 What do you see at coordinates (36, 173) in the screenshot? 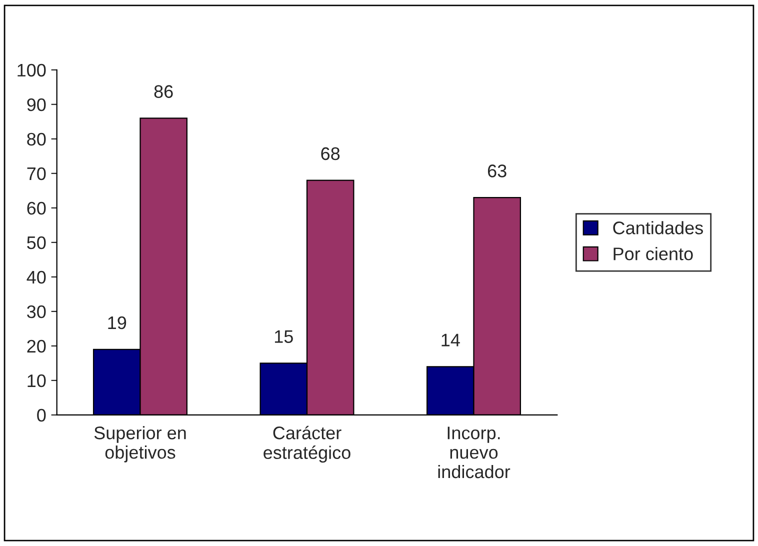
I see `y-tick-label: 70` at bounding box center [36, 173].